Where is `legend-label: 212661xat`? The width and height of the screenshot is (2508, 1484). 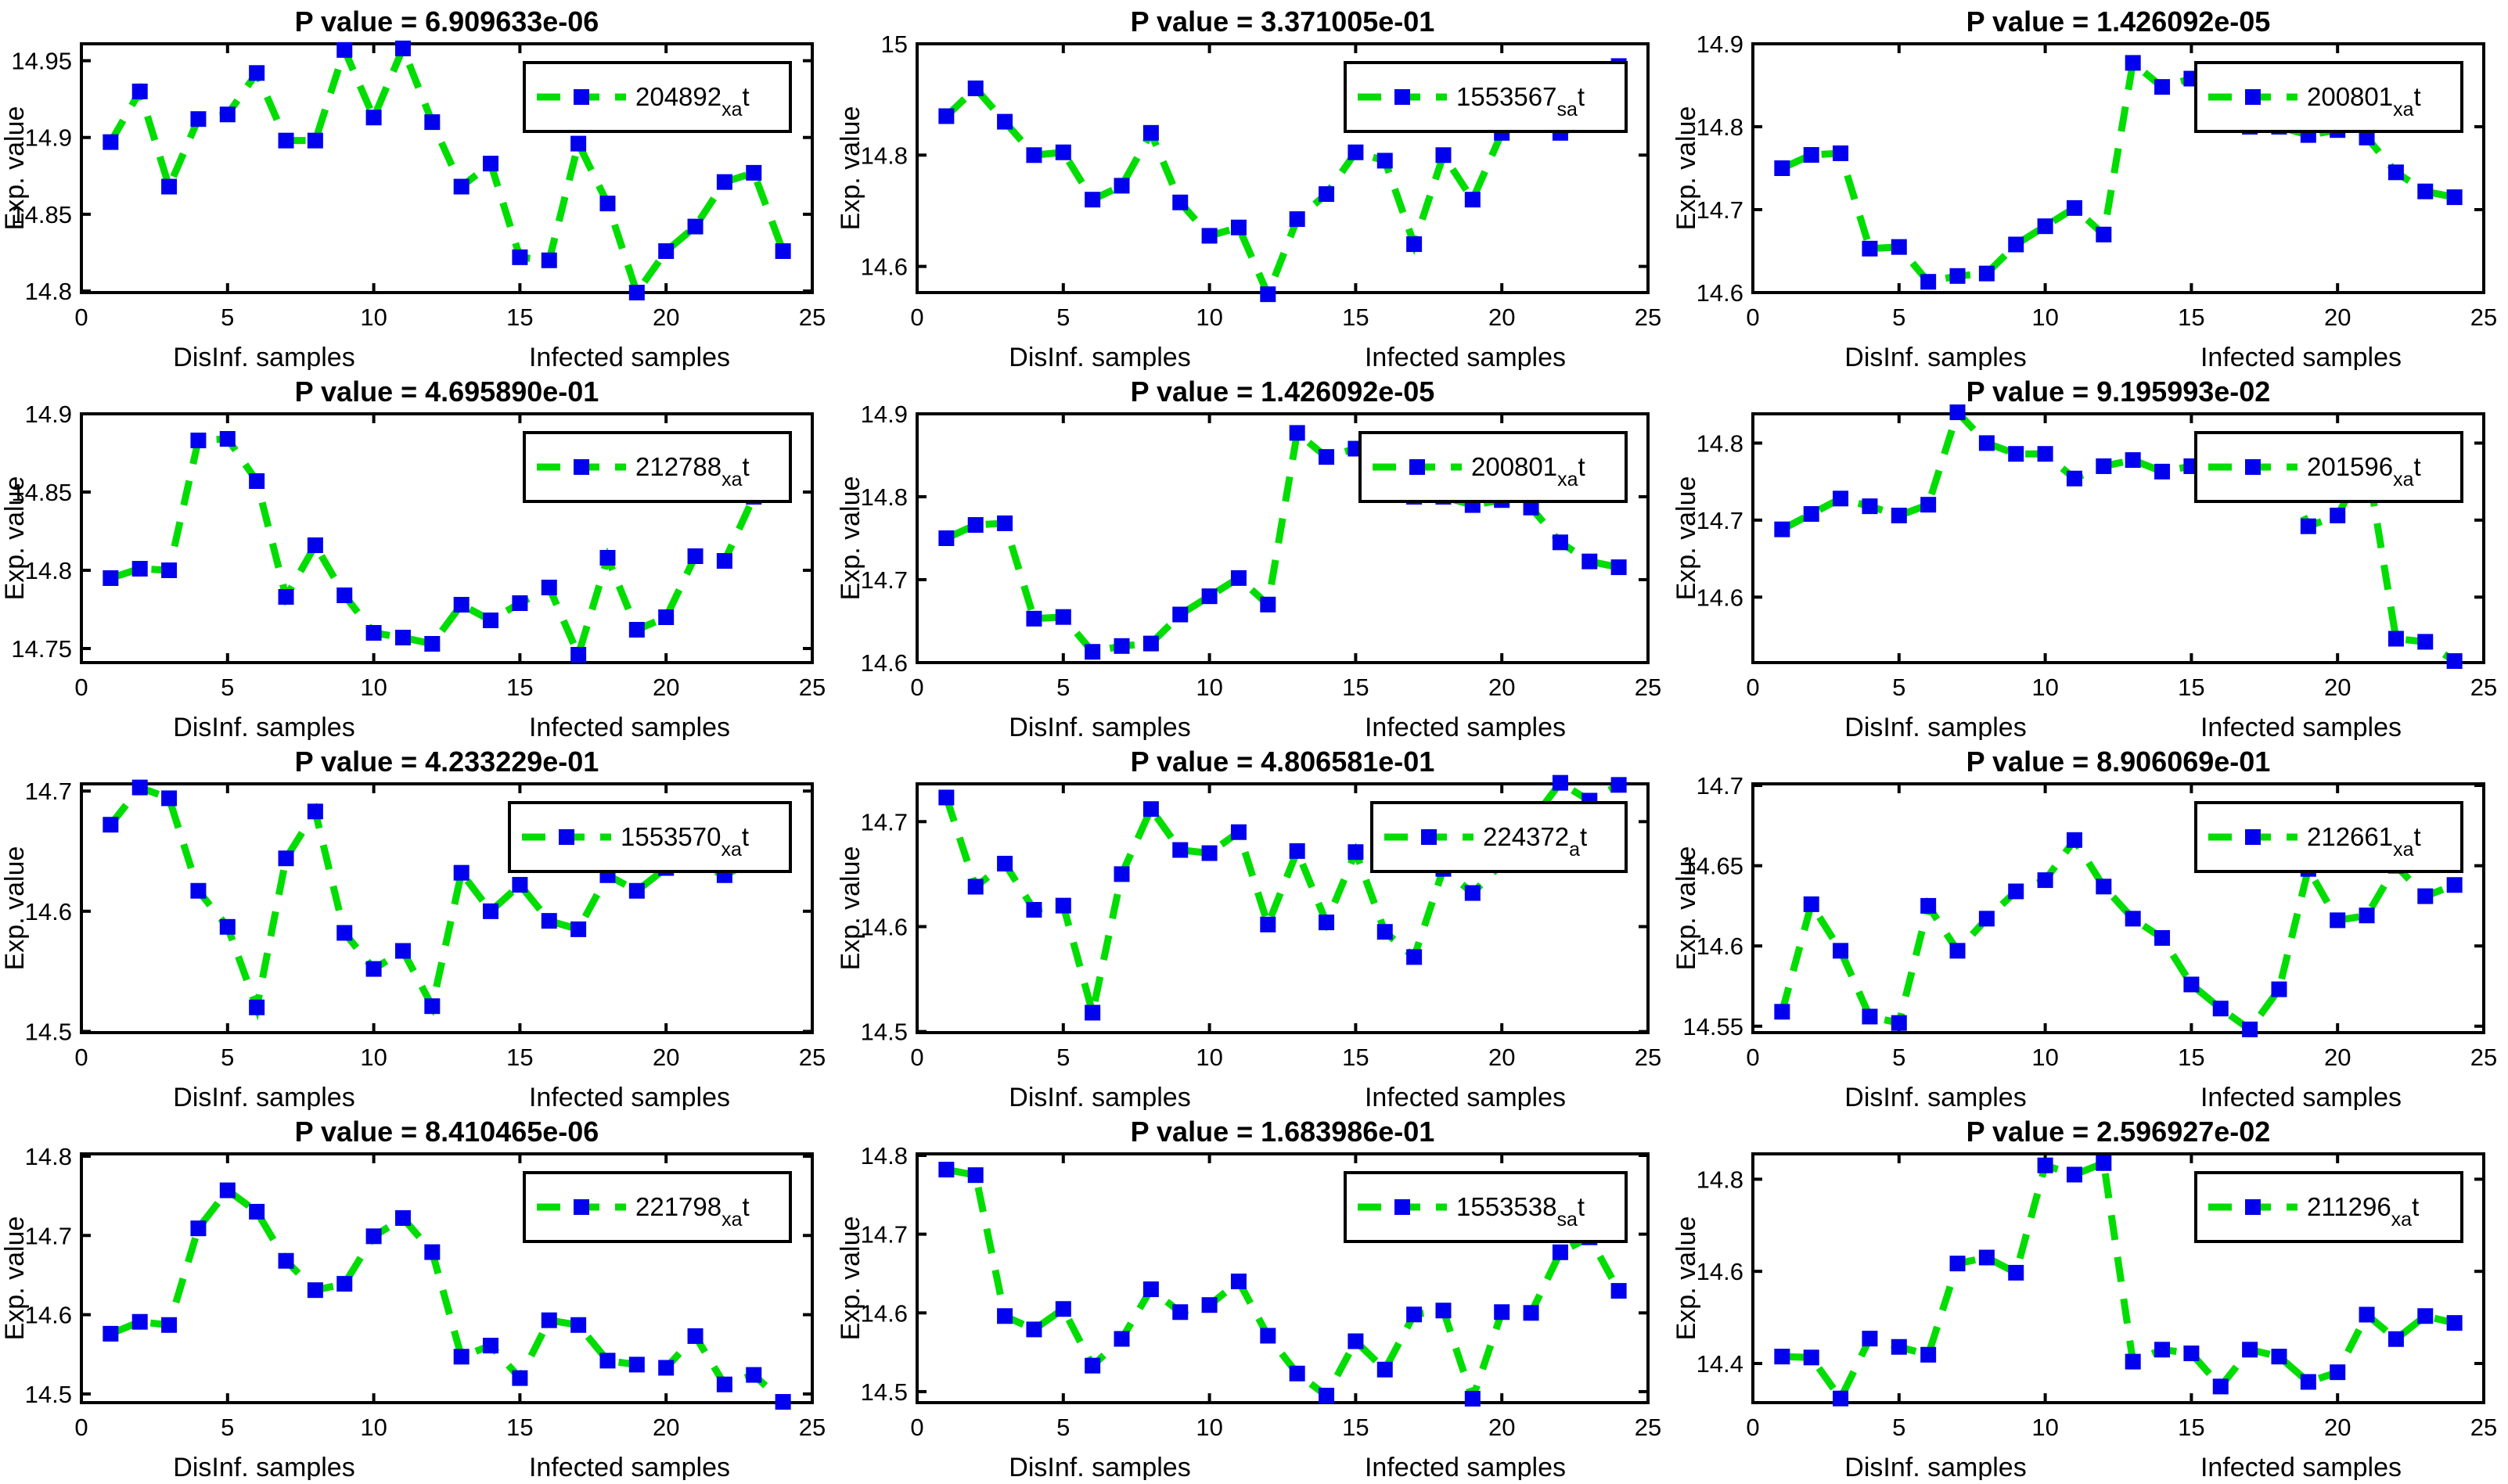 legend-label: 212661xat is located at coordinates (2364, 842).